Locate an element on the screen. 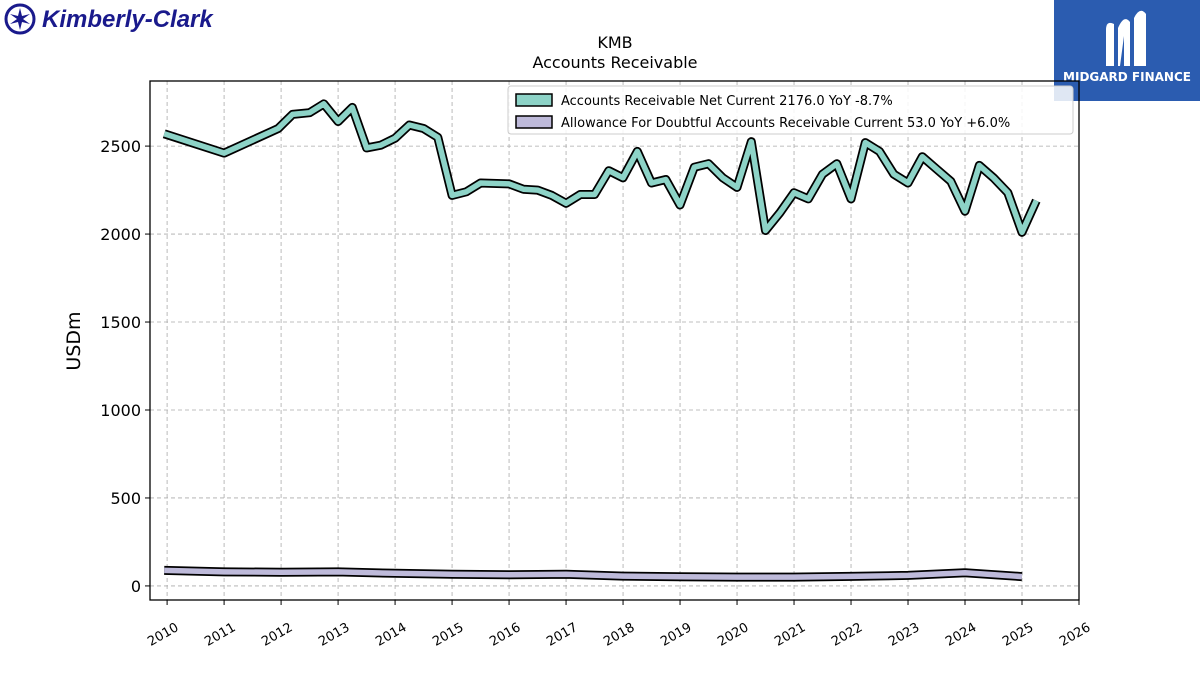 The image size is (1200, 675). legend-box is located at coordinates (790, 110).